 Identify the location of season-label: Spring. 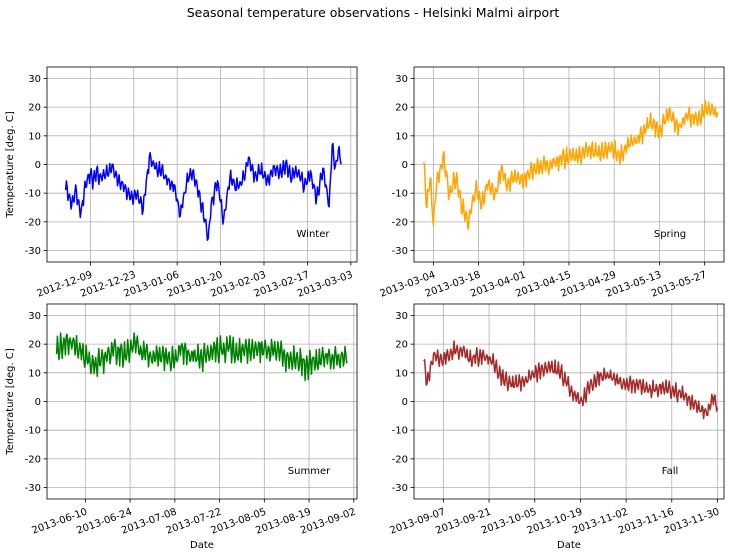
(670, 234).